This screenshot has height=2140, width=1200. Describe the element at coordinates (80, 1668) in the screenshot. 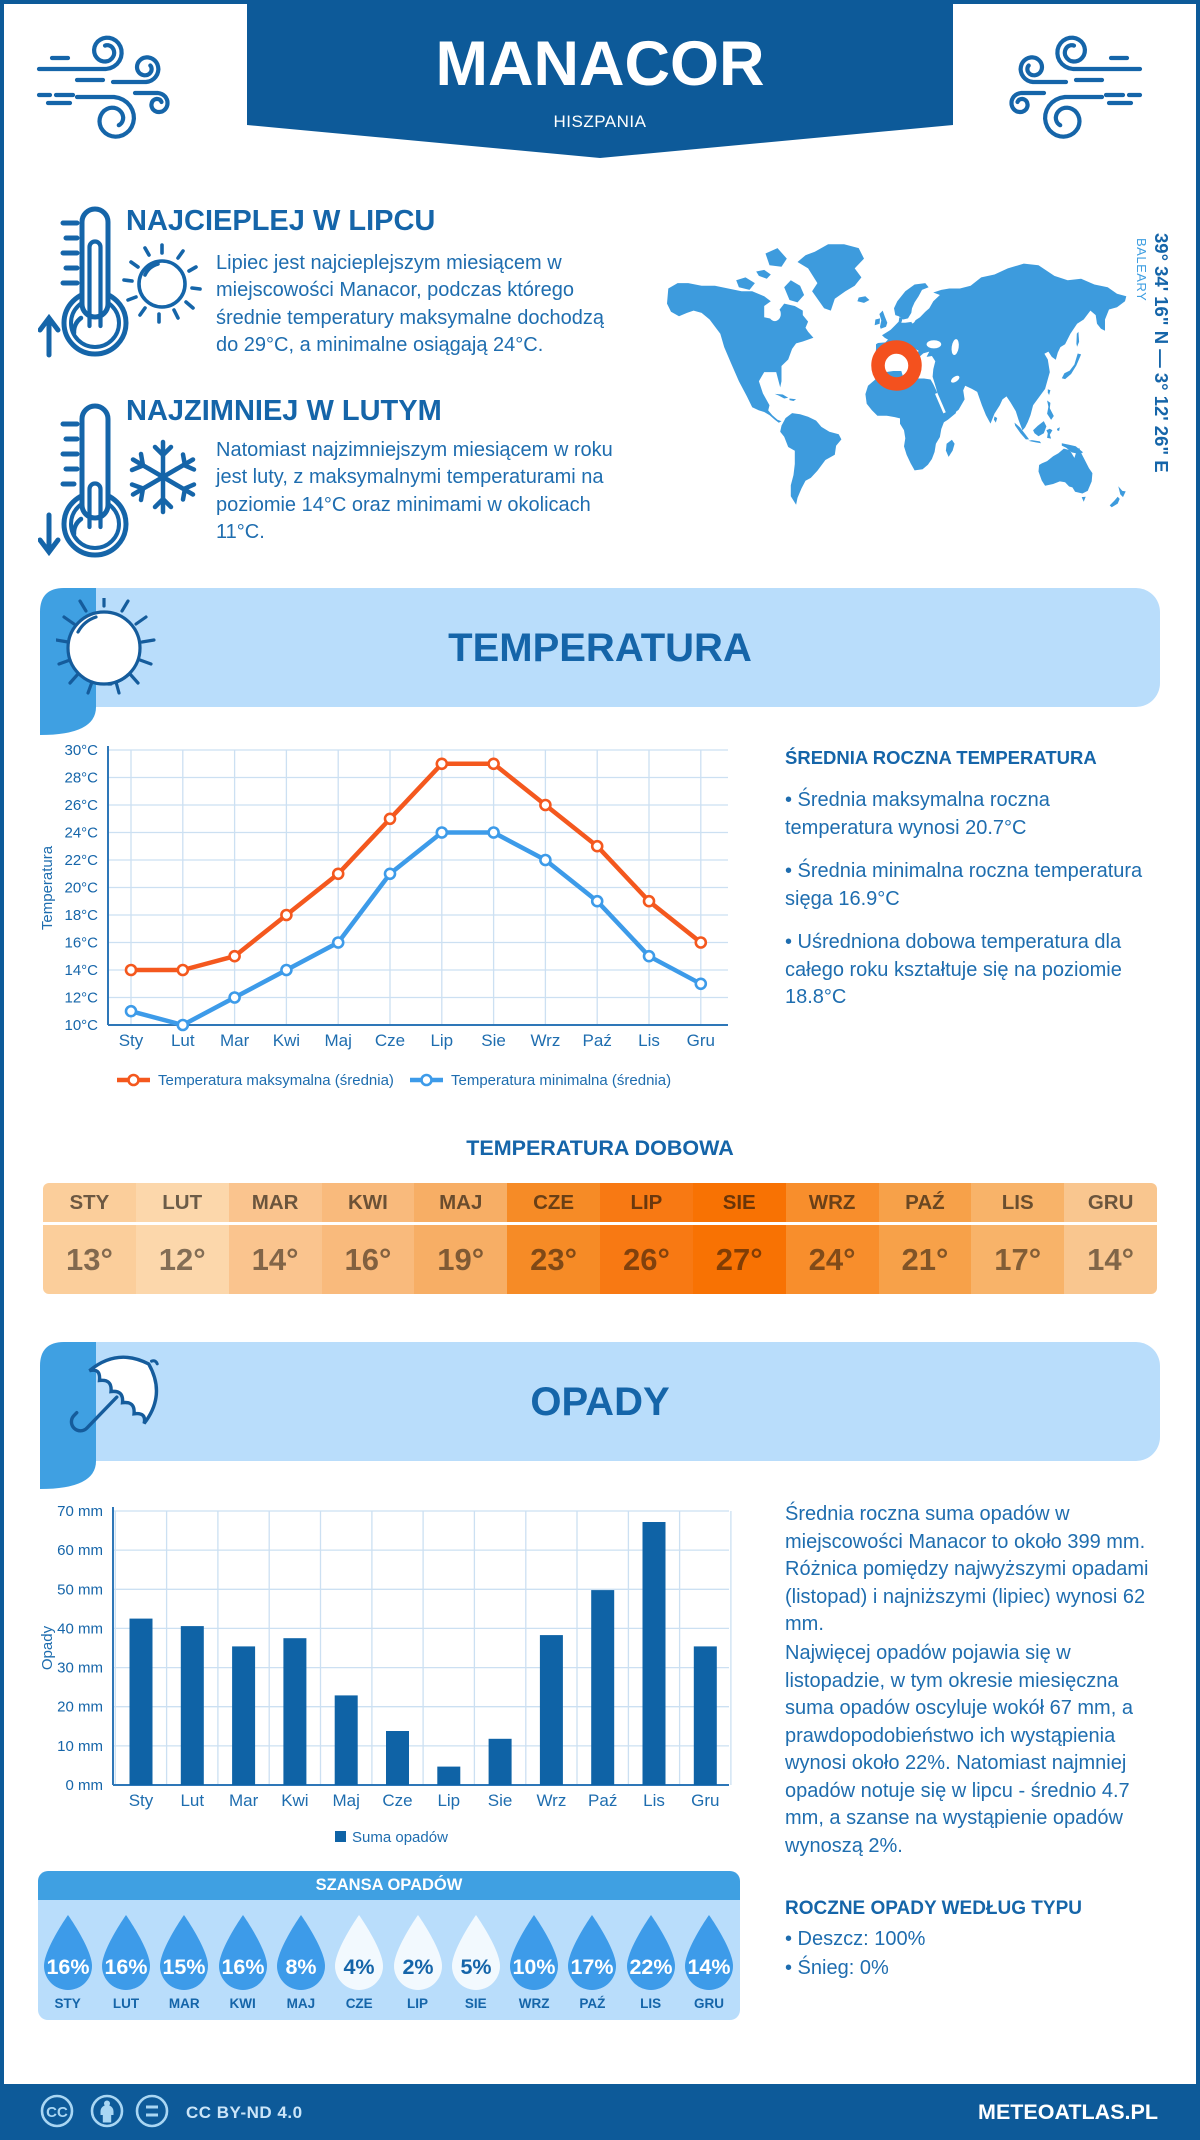

I see `svg-text: 30 mm` at that location.